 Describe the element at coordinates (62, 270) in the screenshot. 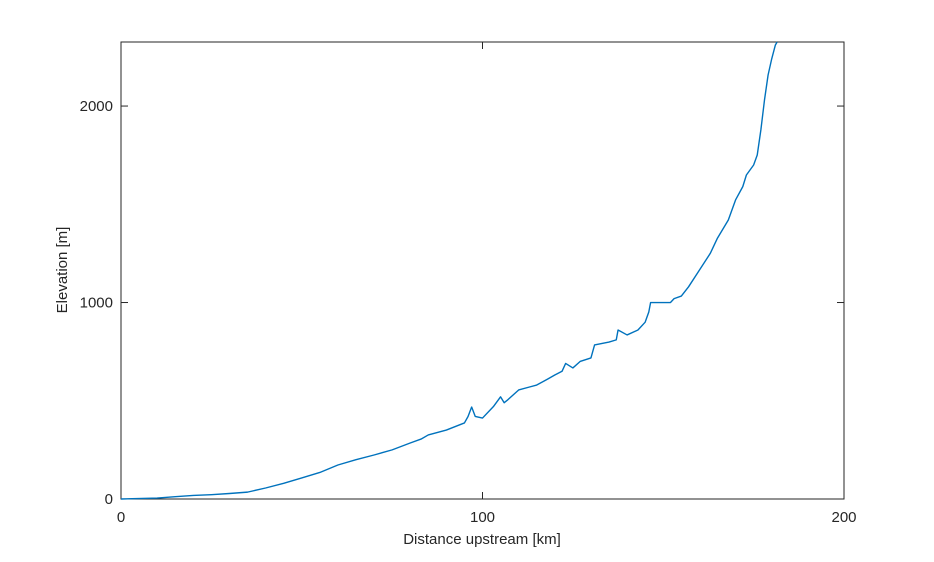

I see `y-axis-label: Elevation [m]` at that location.